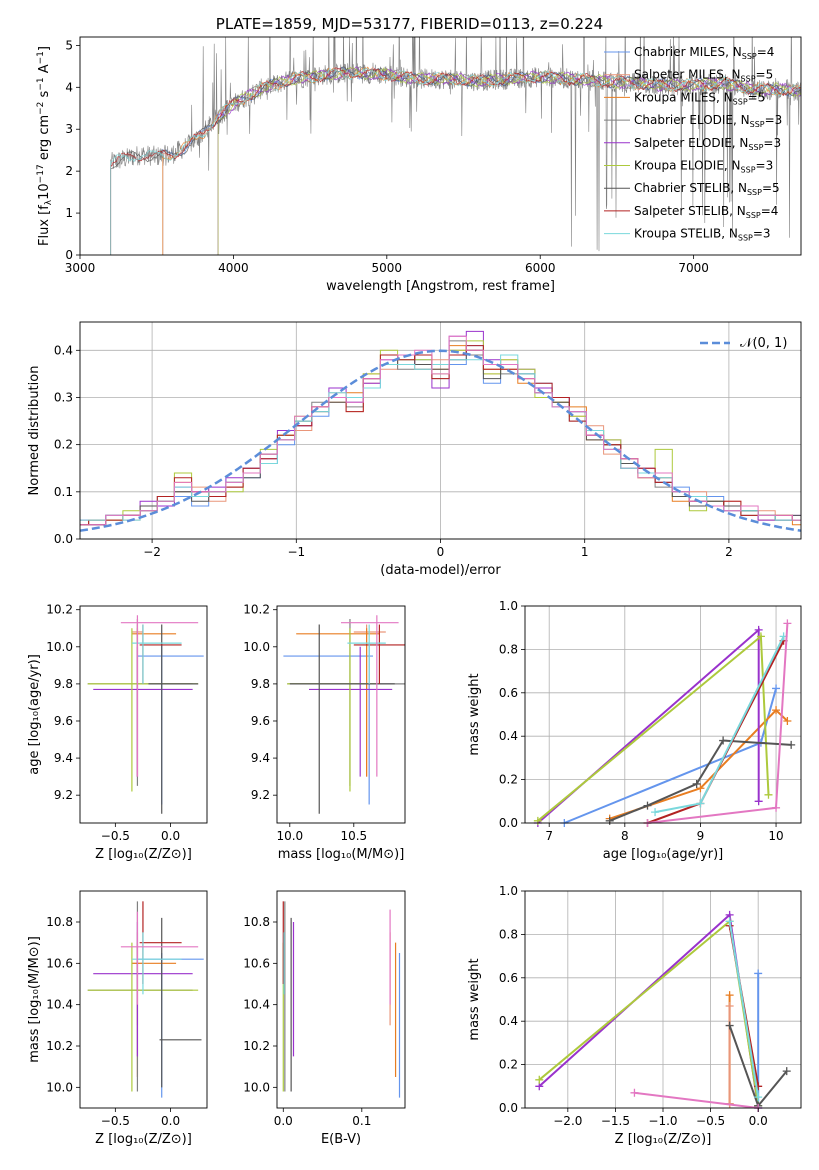  I want to click on x-tick-label: 10, so click(775, 836).